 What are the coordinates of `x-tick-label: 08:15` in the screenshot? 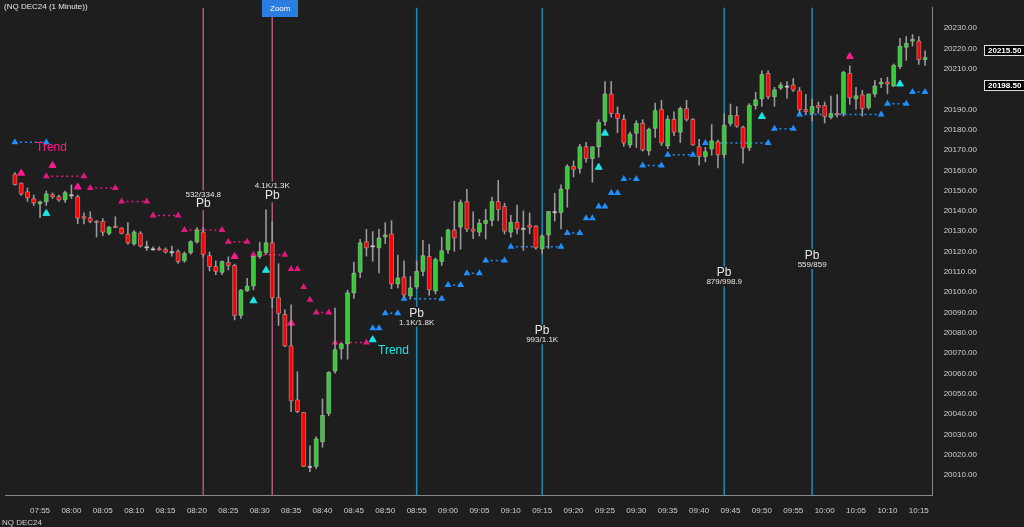 It's located at (166, 511).